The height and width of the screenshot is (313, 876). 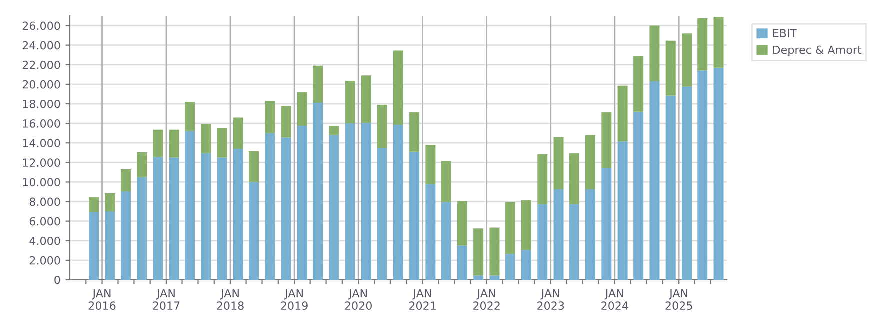 What do you see at coordinates (615, 299) in the screenshot?
I see `x-tick-label: JAN 2024` at bounding box center [615, 299].